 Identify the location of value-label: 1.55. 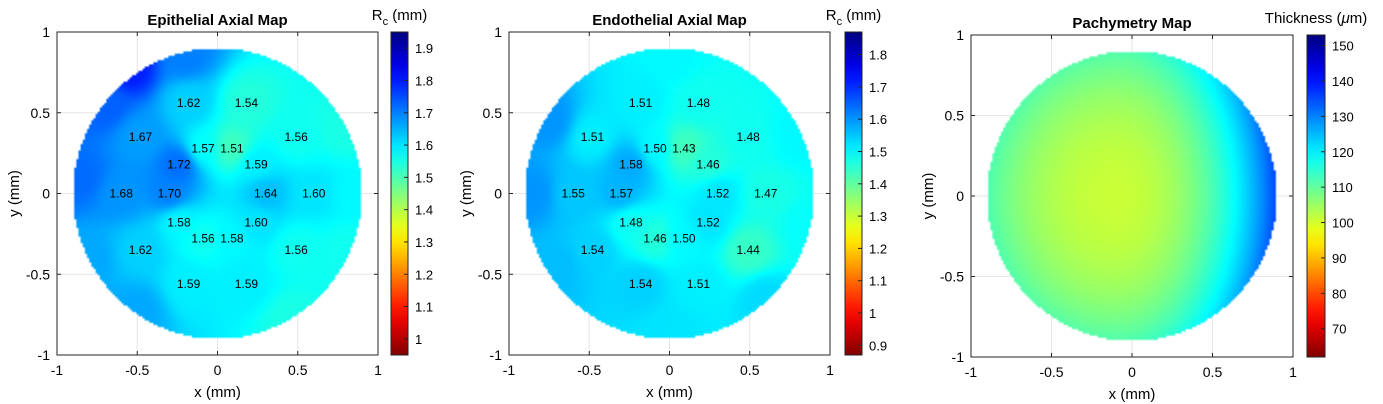
(574, 194).